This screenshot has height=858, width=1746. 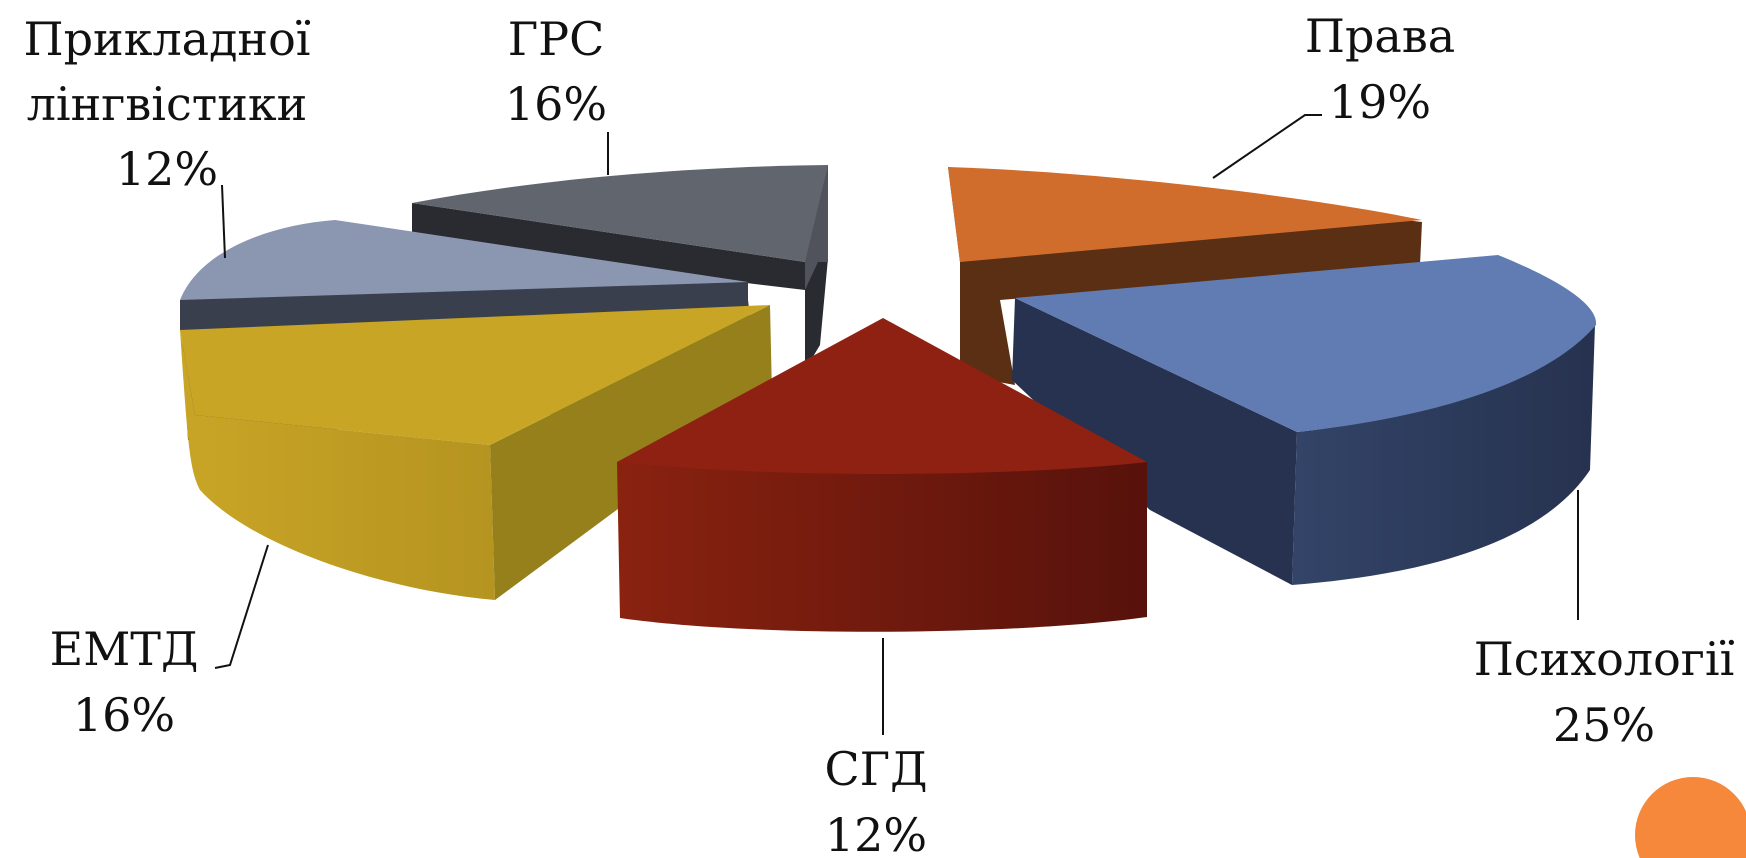 I want to click on slice-psykholohii, so click(x=1304, y=420).